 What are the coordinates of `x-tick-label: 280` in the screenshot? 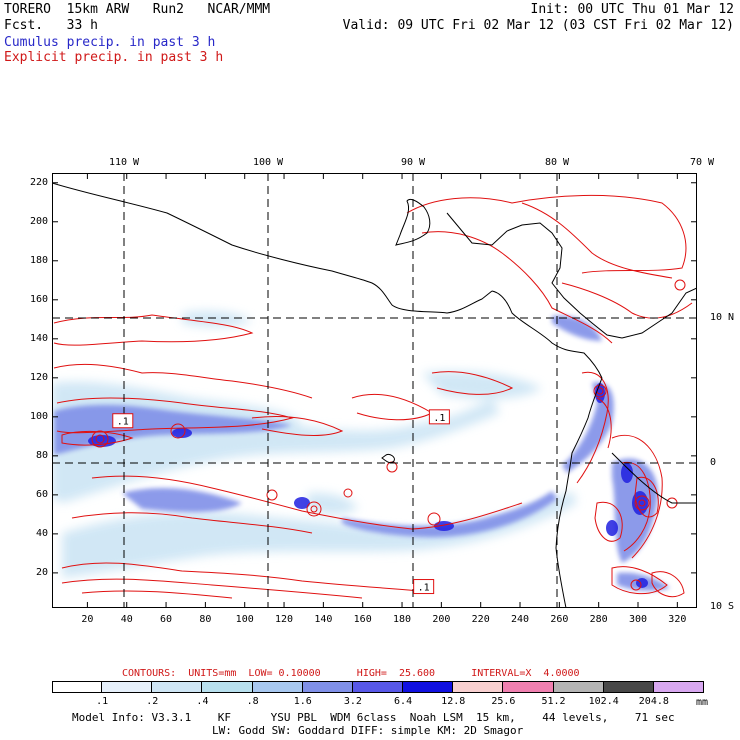 It's located at (598, 619).